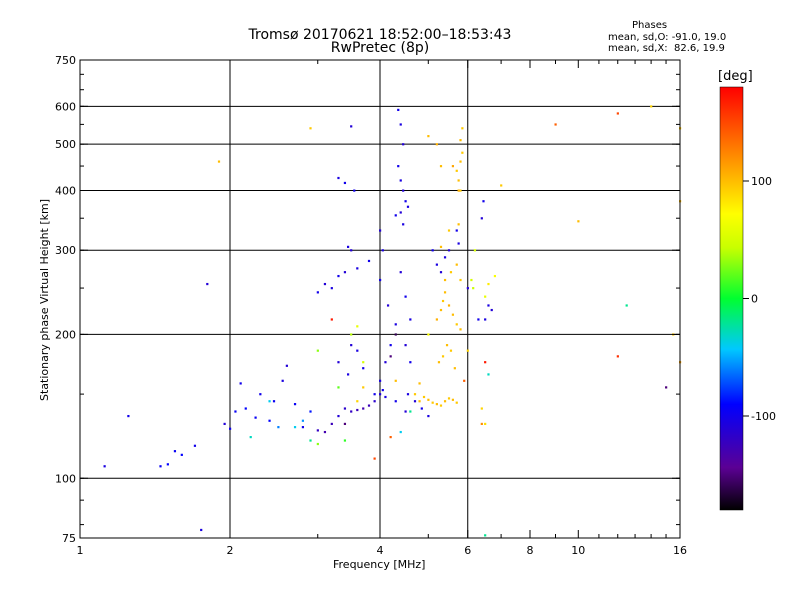 Image resolution: width=800 pixels, height=600 pixels. I want to click on chart-title: Tromsø 20170621 18:52:00–18:53:43, so click(380, 35).